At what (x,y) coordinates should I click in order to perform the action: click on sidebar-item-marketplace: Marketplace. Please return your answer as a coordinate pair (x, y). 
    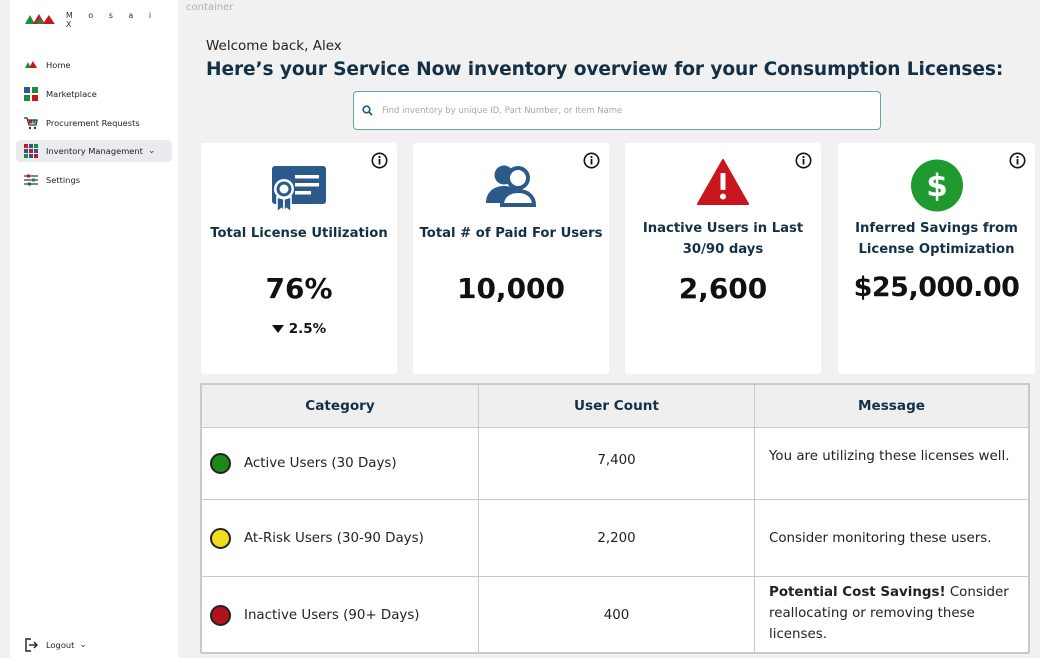
    Looking at the image, I should click on (94, 94).